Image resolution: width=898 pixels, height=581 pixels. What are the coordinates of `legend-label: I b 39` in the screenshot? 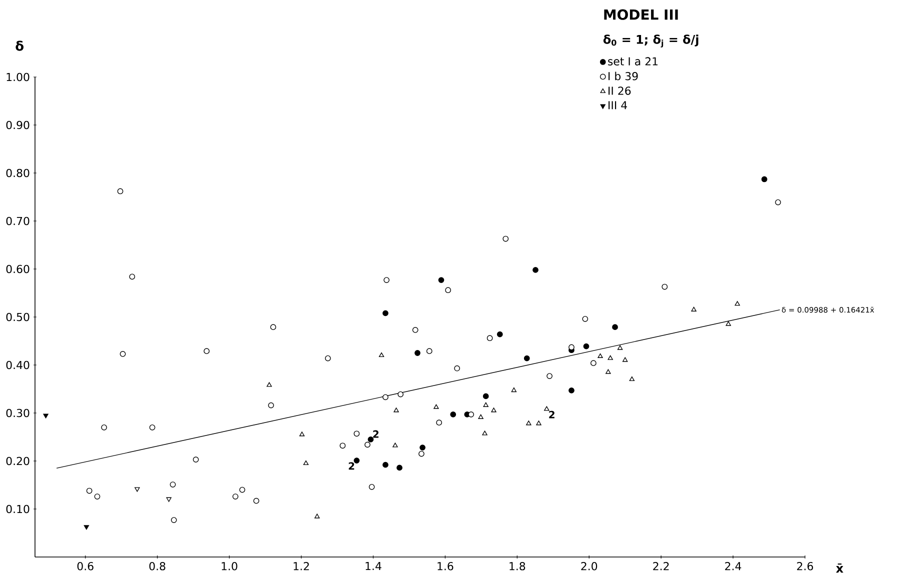 It's located at (623, 76).